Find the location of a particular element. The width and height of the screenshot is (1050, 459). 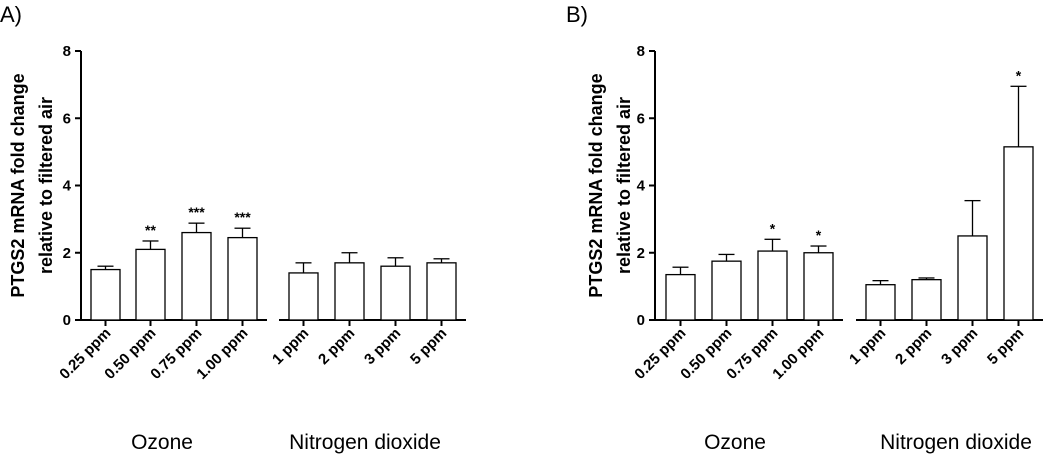

panel-b-category-label-8: 5 ppm is located at coordinates (1005, 346).